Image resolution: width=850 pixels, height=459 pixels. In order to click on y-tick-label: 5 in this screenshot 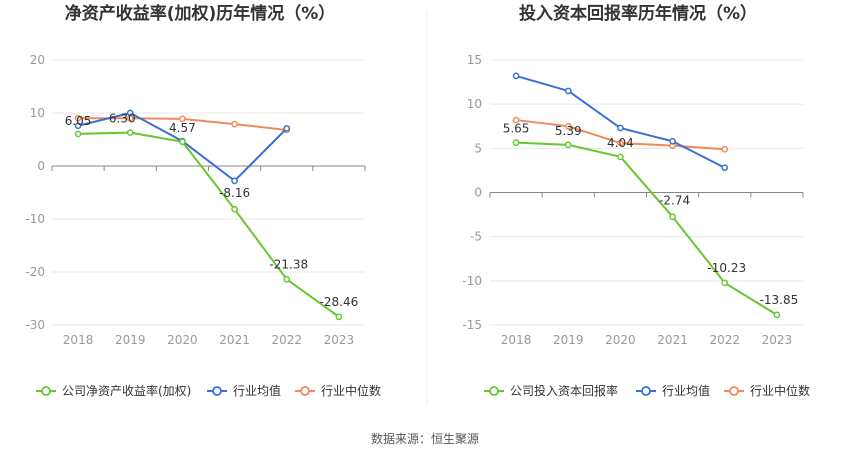, I will do `click(478, 148)`.